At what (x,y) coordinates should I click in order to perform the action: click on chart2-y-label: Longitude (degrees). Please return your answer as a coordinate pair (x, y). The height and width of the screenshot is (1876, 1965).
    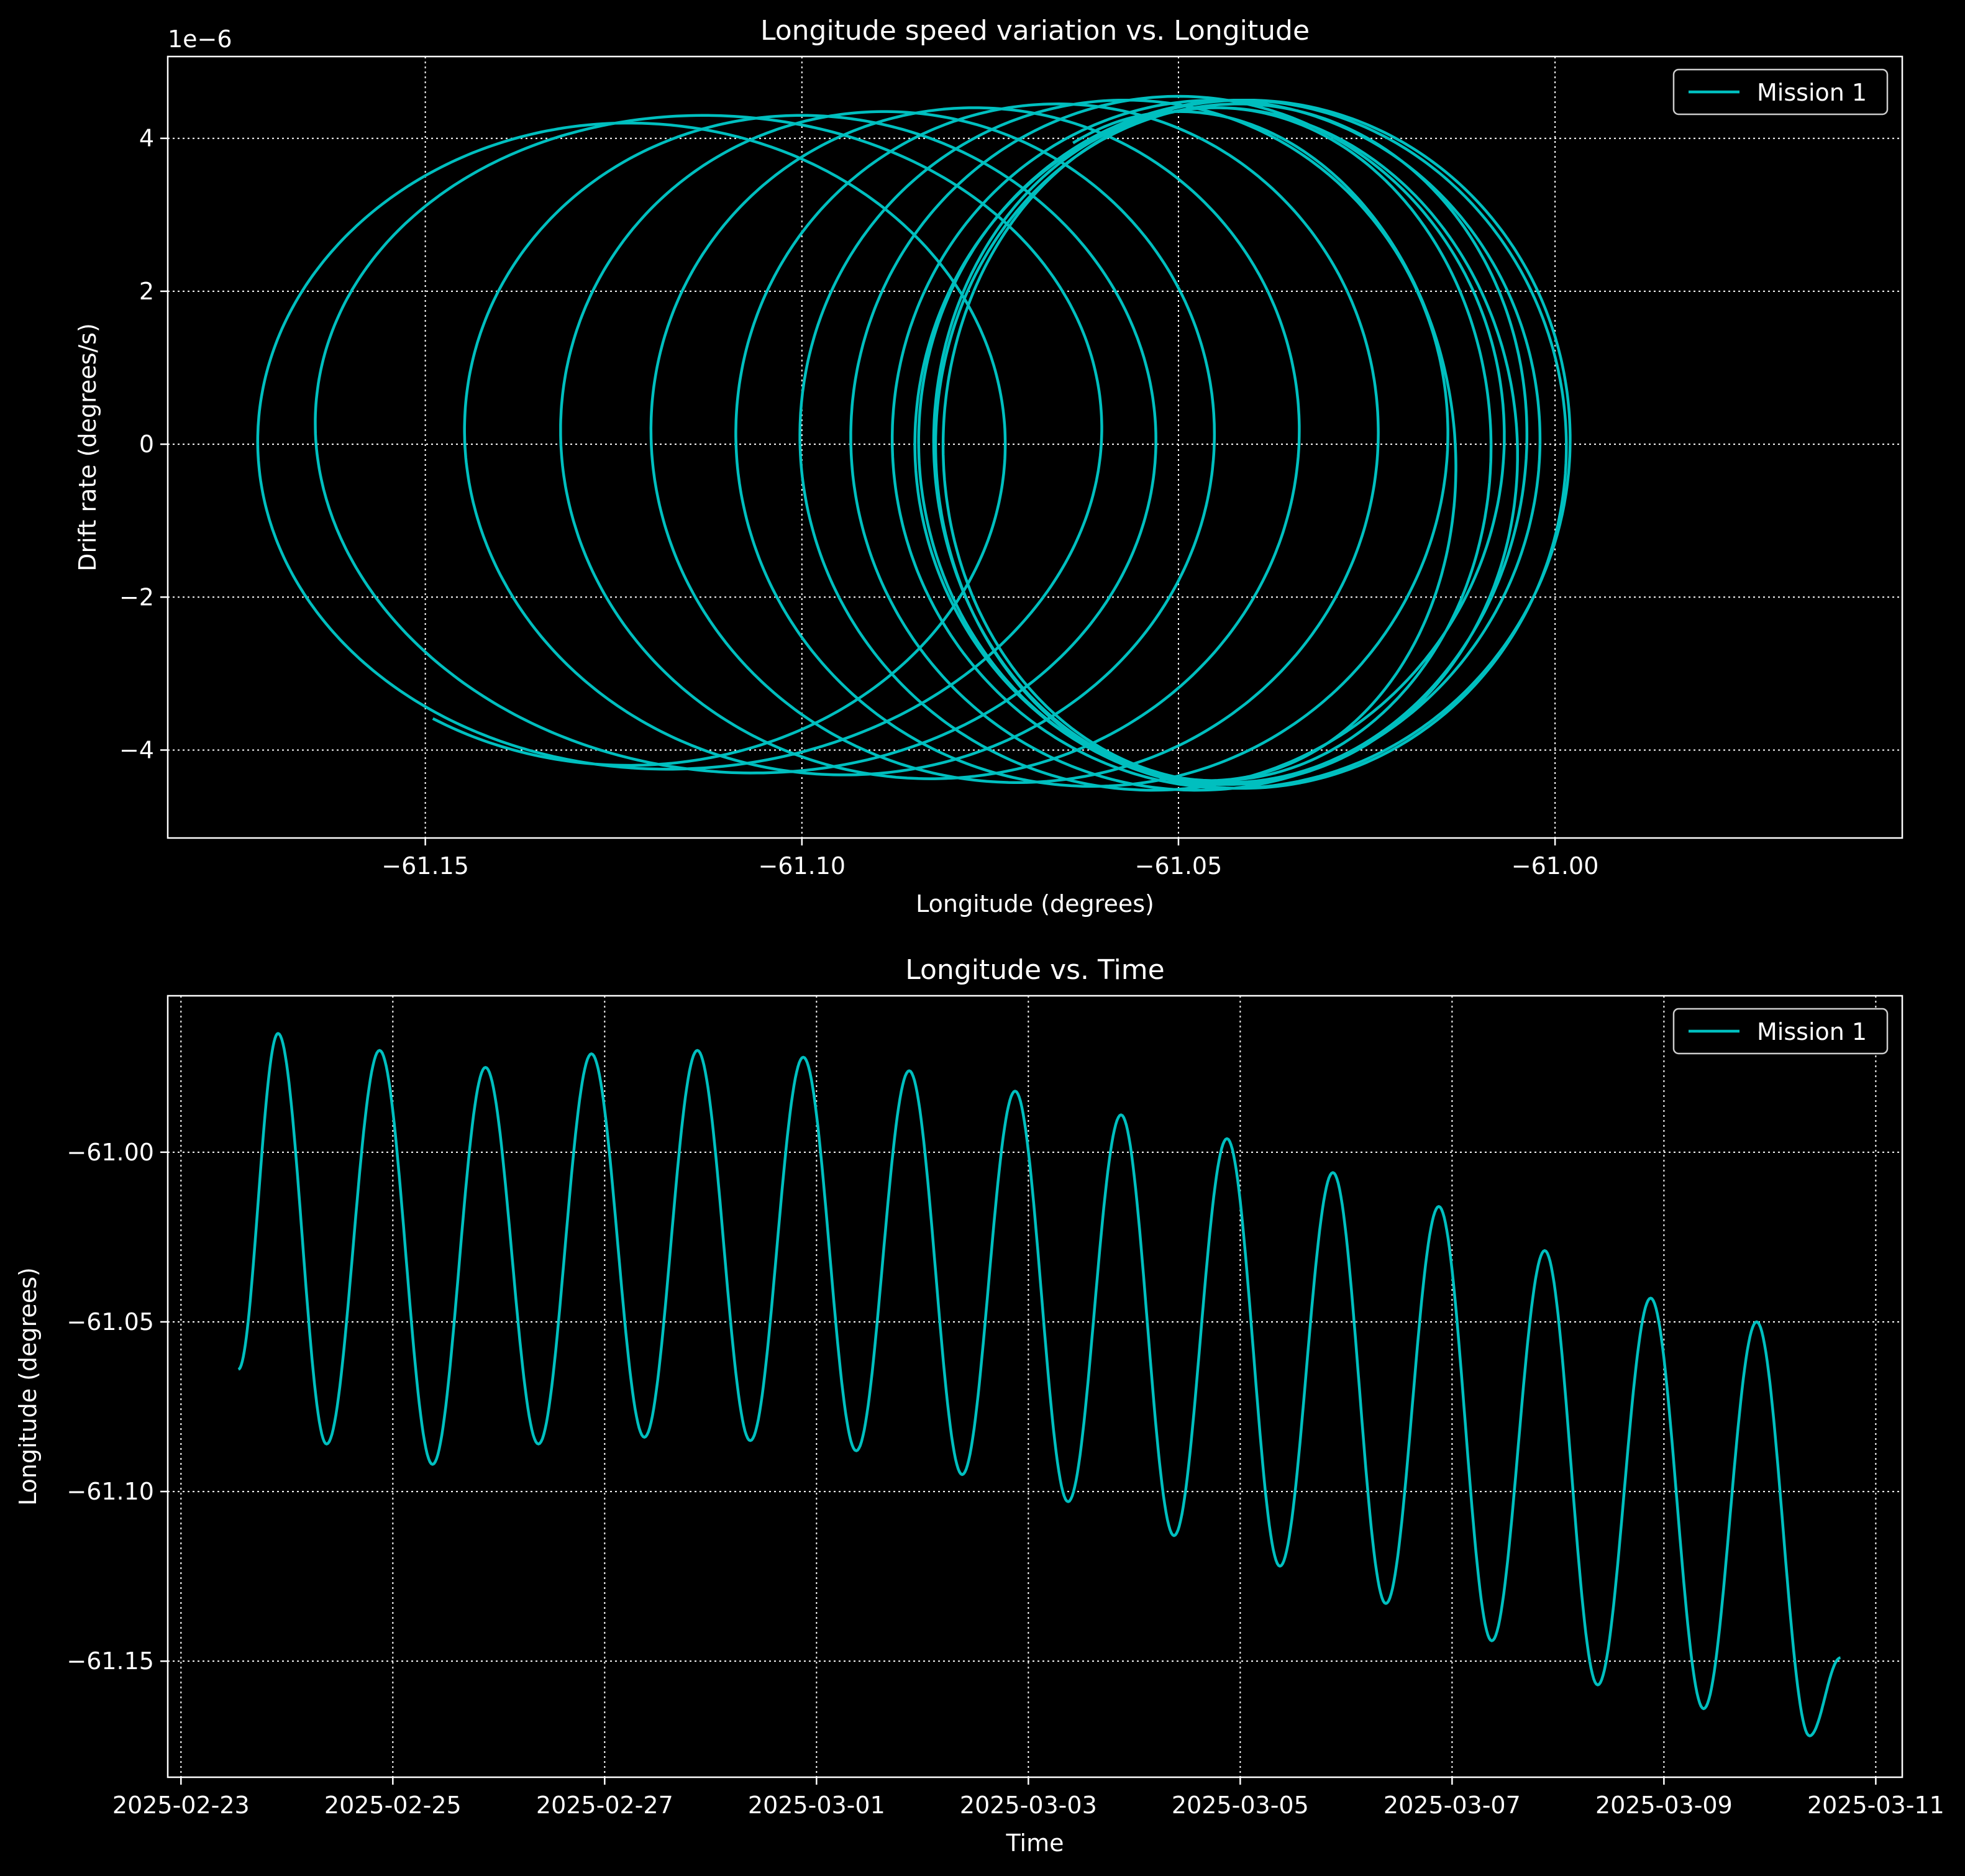
    Looking at the image, I should click on (28, 1386).